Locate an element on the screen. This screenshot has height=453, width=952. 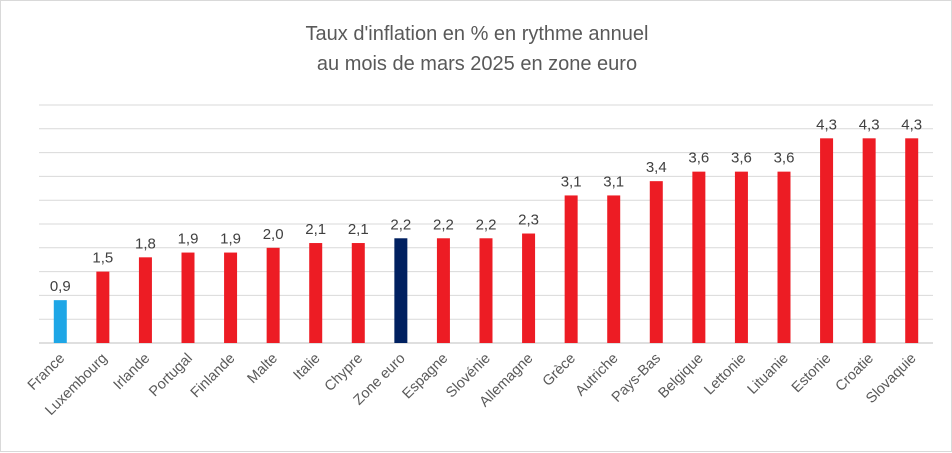
x-tick-label: Malte is located at coordinates (263, 369).